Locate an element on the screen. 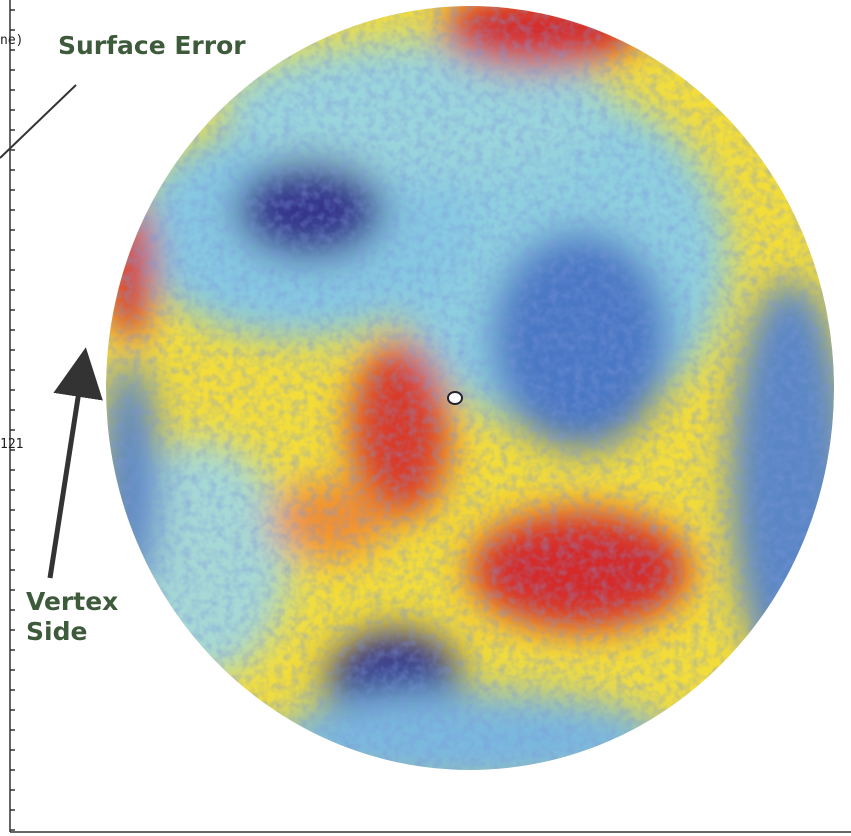 This screenshot has height=836, width=851. tick-label: 121 is located at coordinates (11, 444).